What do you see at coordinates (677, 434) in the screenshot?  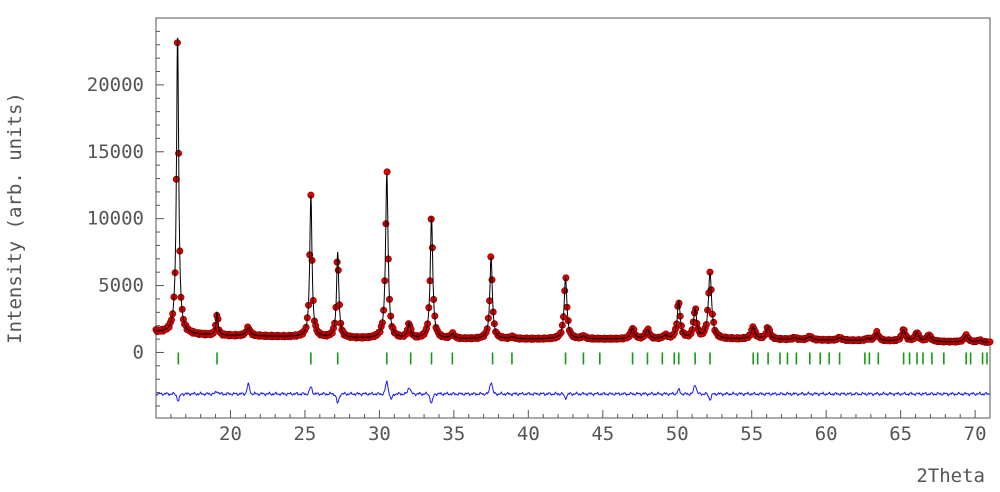 I see `x-tick-label: 50` at bounding box center [677, 434].